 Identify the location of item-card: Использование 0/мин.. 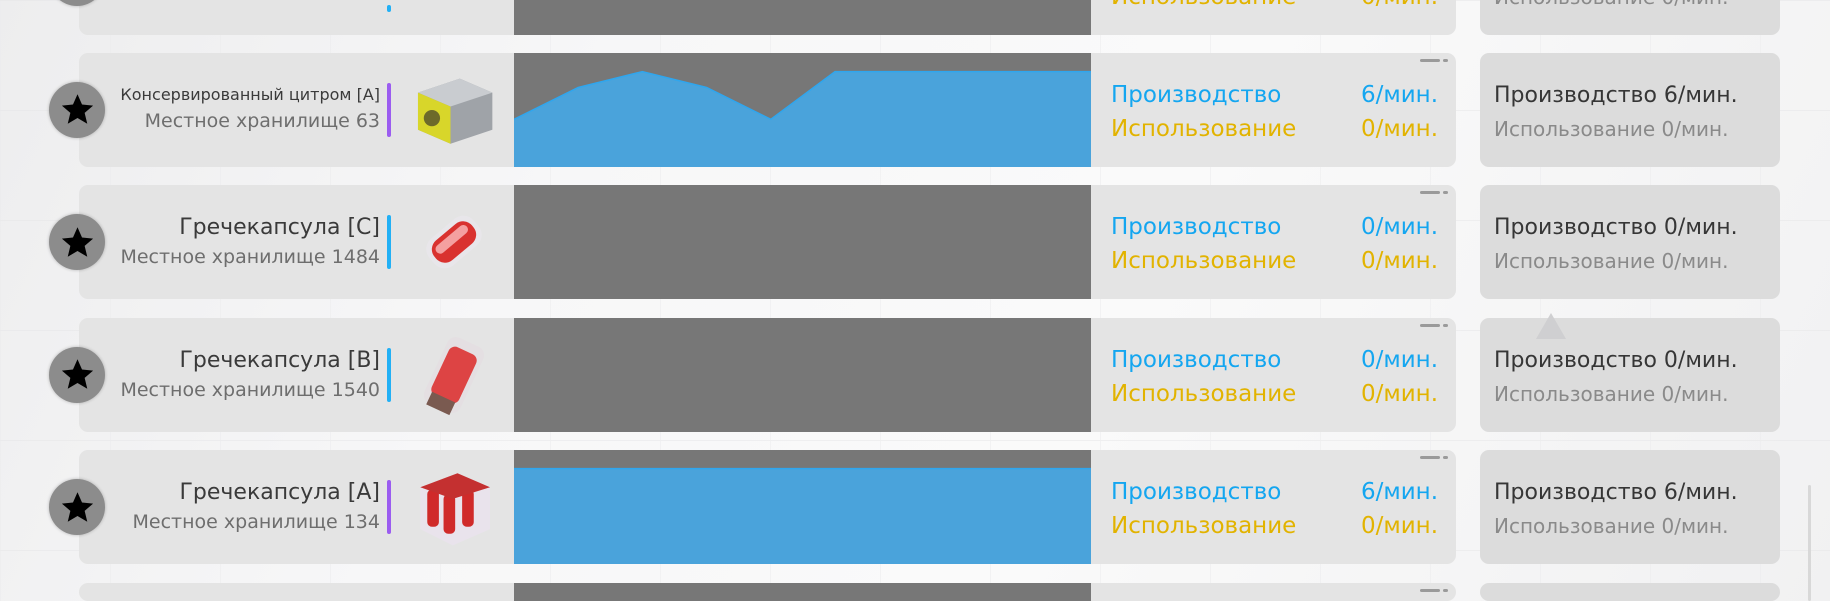
(767, 17).